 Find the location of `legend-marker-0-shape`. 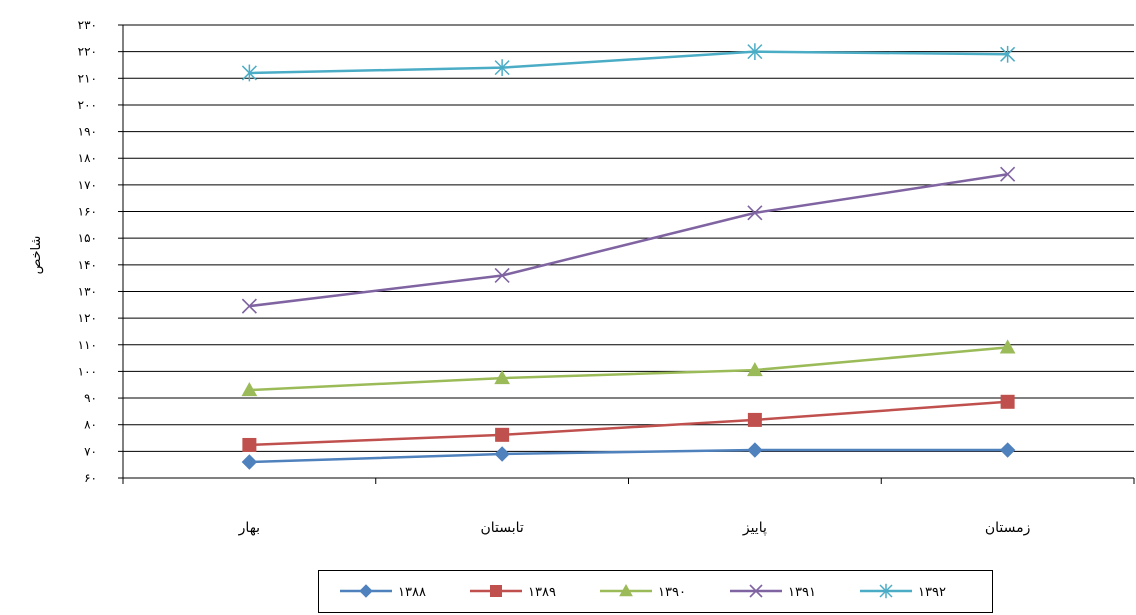

legend-marker-0-shape is located at coordinates (366, 591).